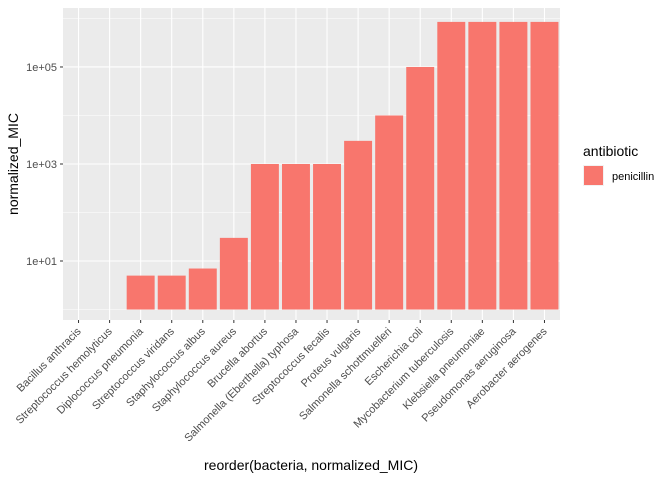  What do you see at coordinates (41, 68) in the screenshot?
I see `y-tick-label: 1e+05` at bounding box center [41, 68].